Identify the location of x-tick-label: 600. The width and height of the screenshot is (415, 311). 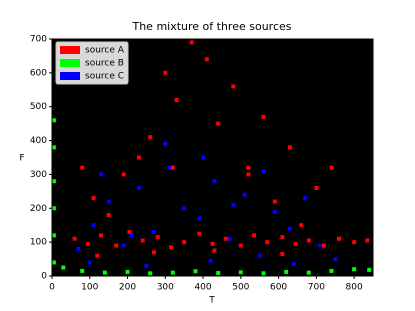
(278, 288).